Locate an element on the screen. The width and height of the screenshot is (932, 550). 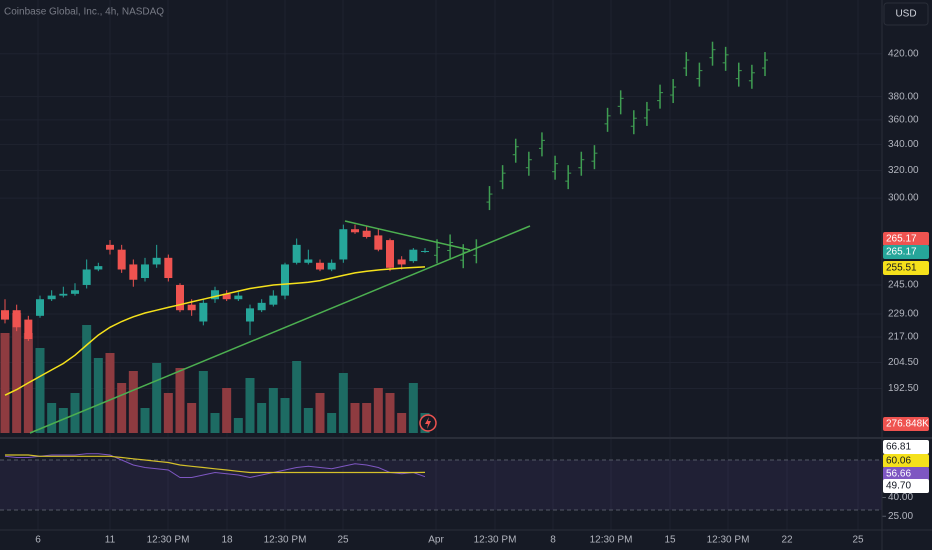
volume-tag: 276.848K is located at coordinates (907, 424).